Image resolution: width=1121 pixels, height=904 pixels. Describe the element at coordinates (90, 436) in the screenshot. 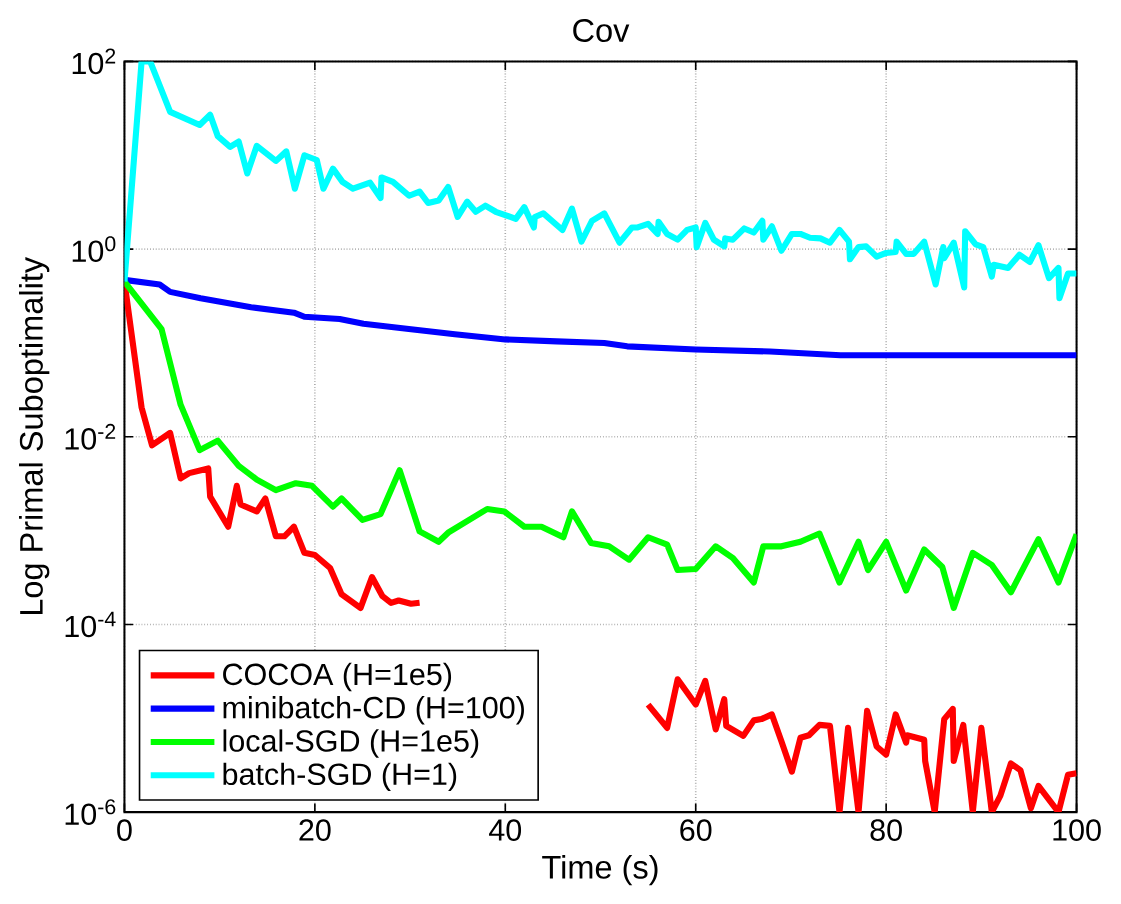

I see `y-tick-label: 10$^{-2}$` at that location.